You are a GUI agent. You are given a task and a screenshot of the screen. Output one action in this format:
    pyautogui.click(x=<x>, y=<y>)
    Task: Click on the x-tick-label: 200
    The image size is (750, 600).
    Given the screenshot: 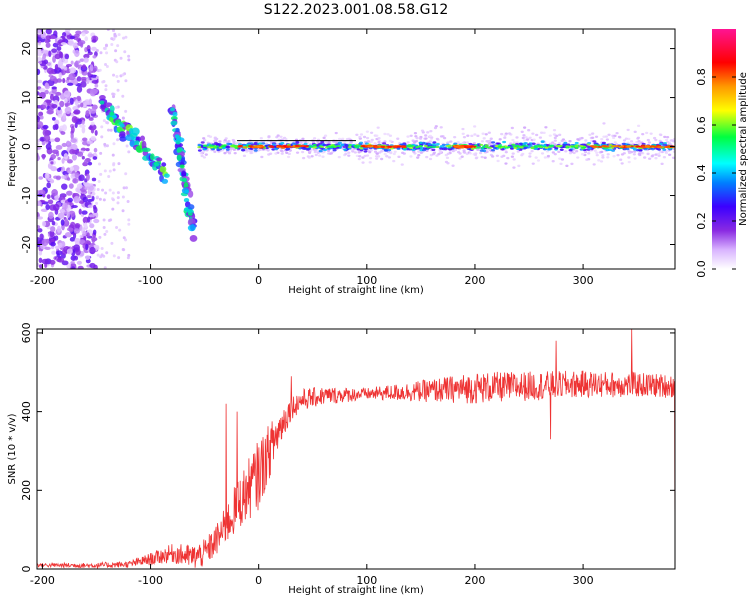 What is the action you would take?
    pyautogui.click(x=474, y=580)
    